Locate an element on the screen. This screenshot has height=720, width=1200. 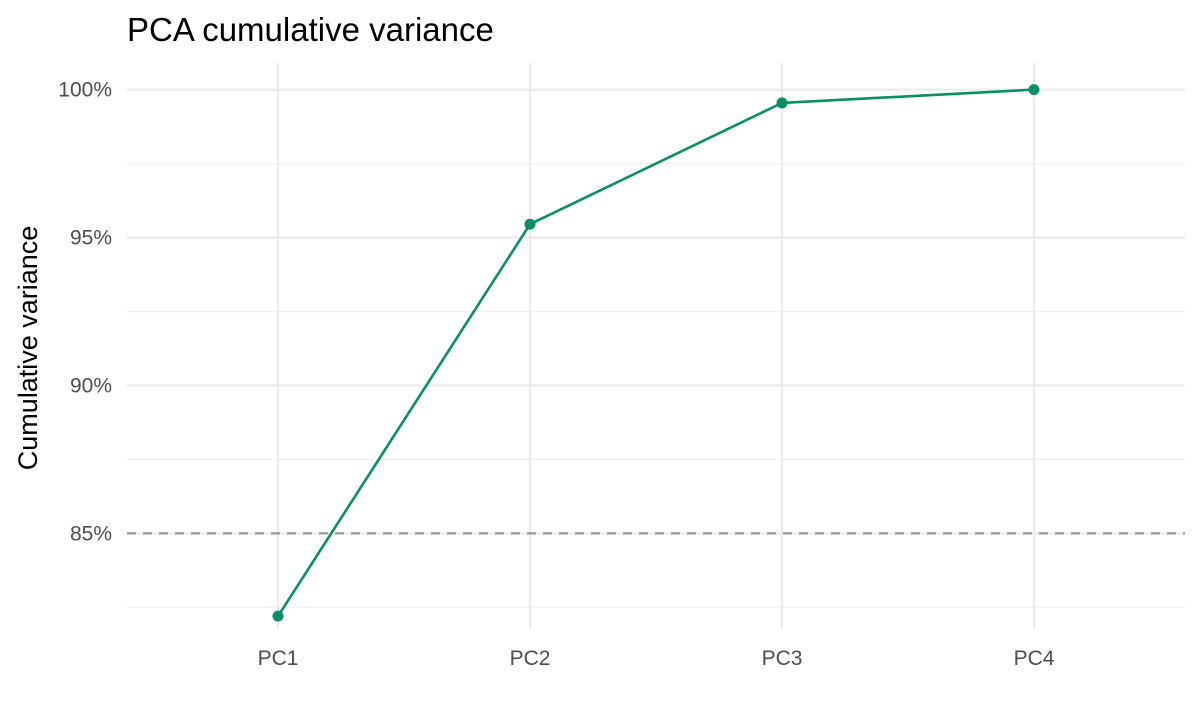
x-tick-label-pc2: PC2 is located at coordinates (530, 658).